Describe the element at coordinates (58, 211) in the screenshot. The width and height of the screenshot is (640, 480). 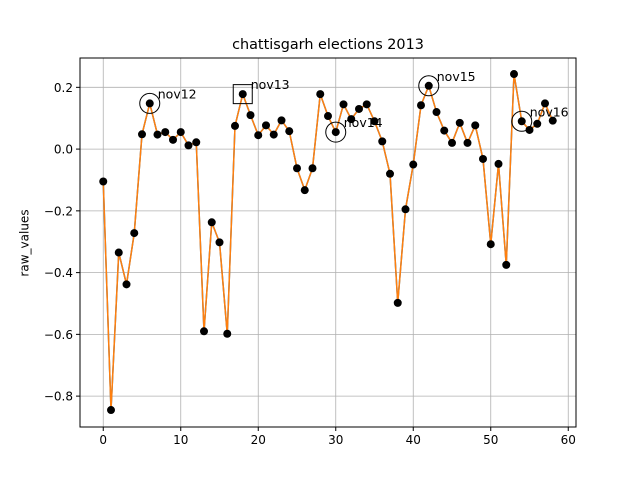
I see `y-tick-label: −0.2` at that location.